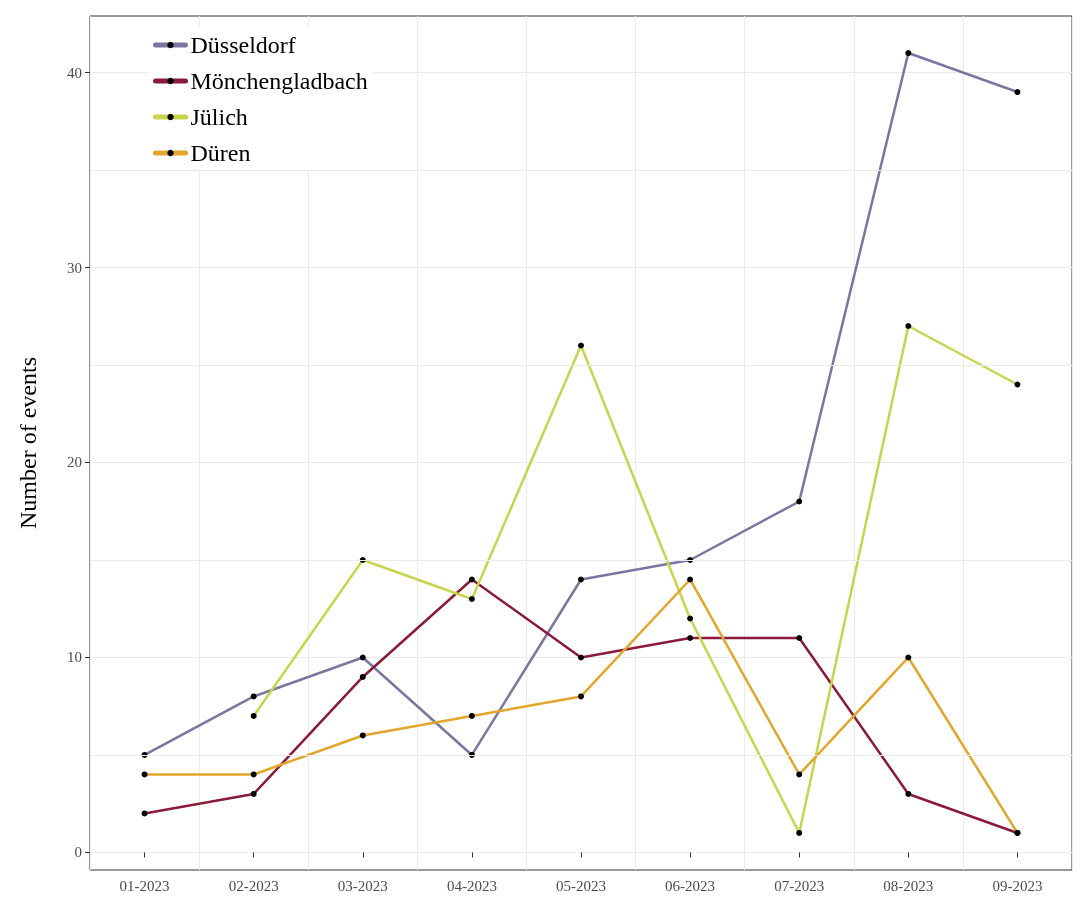 The height and width of the screenshot is (910, 1084). What do you see at coordinates (74, 267) in the screenshot?
I see `y-tick-label: 30` at bounding box center [74, 267].